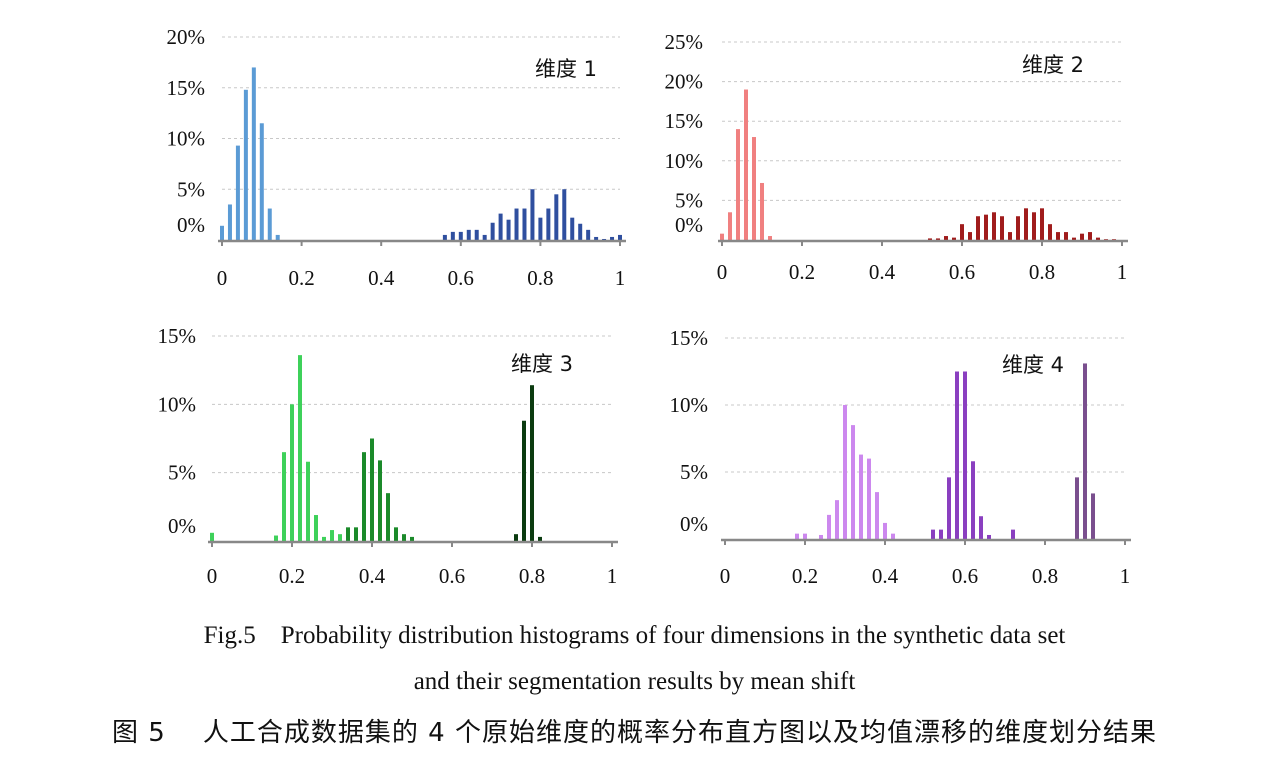 The height and width of the screenshot is (774, 1269). Describe the element at coordinates (542, 364) in the screenshot. I see `panel-title: 维度 3` at that location.